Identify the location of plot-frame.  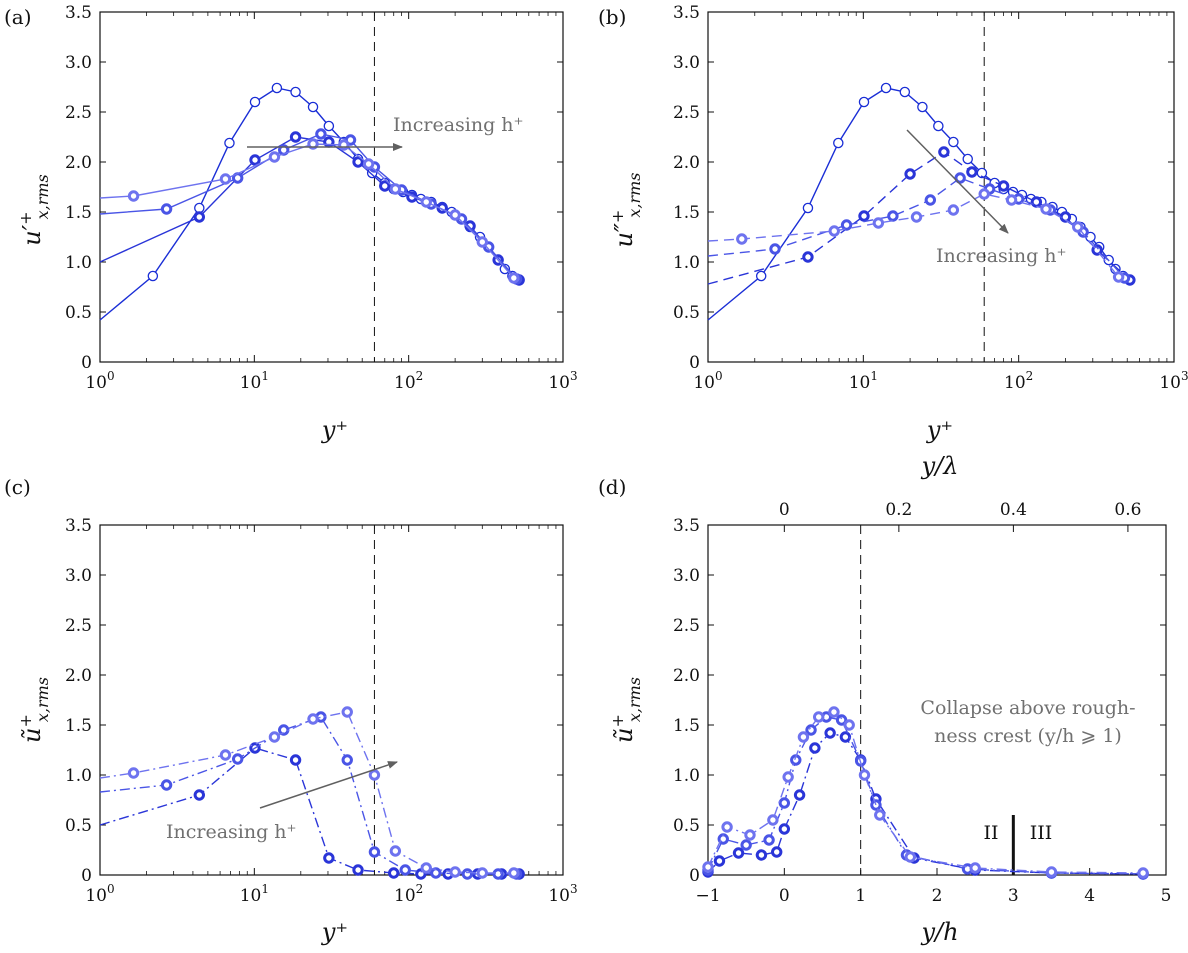
(331, 187).